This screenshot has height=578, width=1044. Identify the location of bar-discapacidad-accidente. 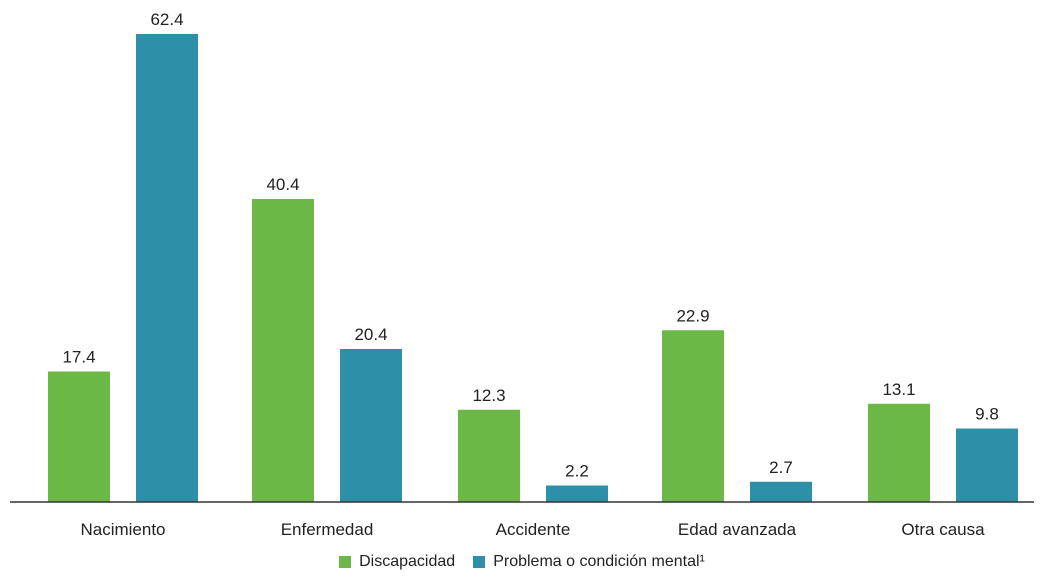
(489, 455).